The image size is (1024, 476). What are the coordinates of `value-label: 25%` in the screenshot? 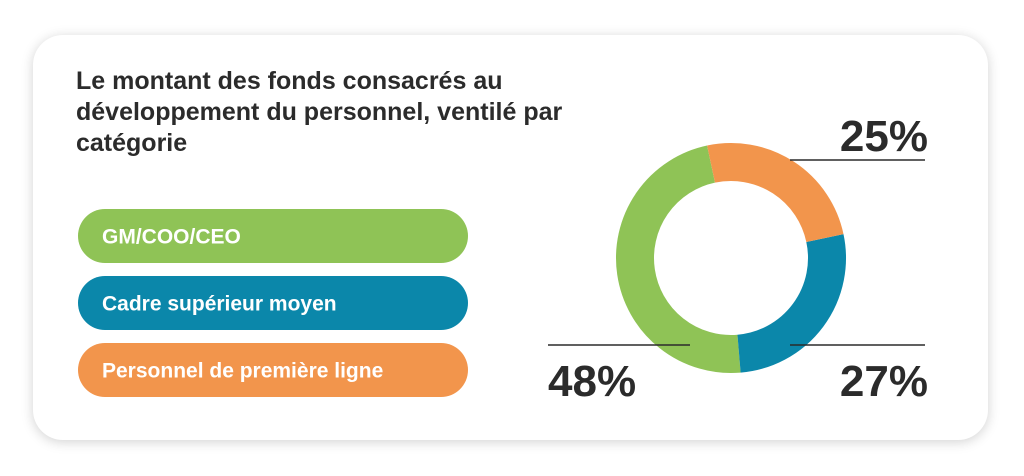 It's located at (884, 136).